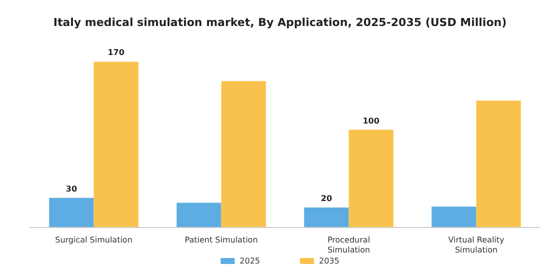  I want to click on data-label: 20, so click(326, 199).